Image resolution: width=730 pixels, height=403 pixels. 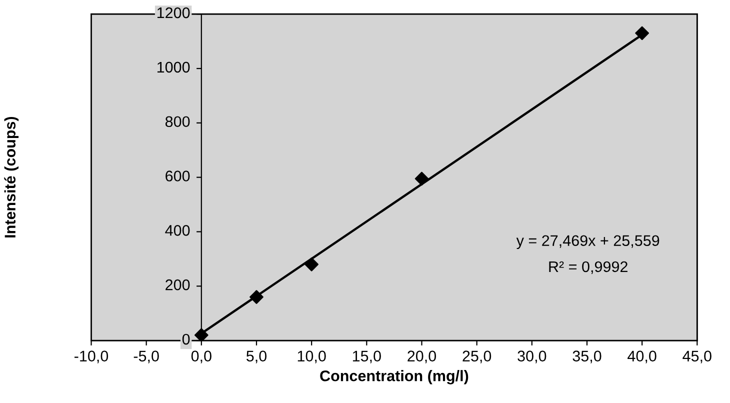 What do you see at coordinates (256, 357) in the screenshot?
I see `x-tick-label: 5,0` at bounding box center [256, 357].